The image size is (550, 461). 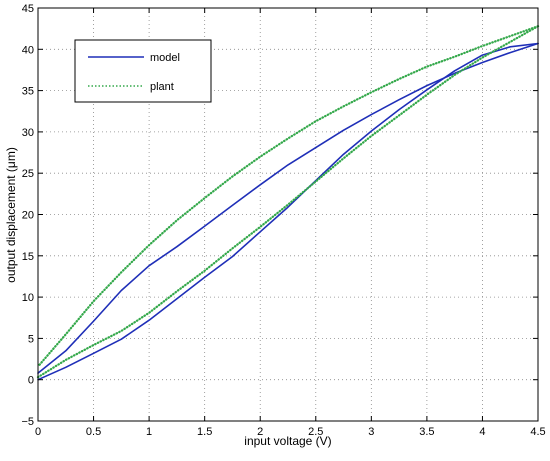 I want to click on x-tick-label: 1, so click(x=149, y=432).